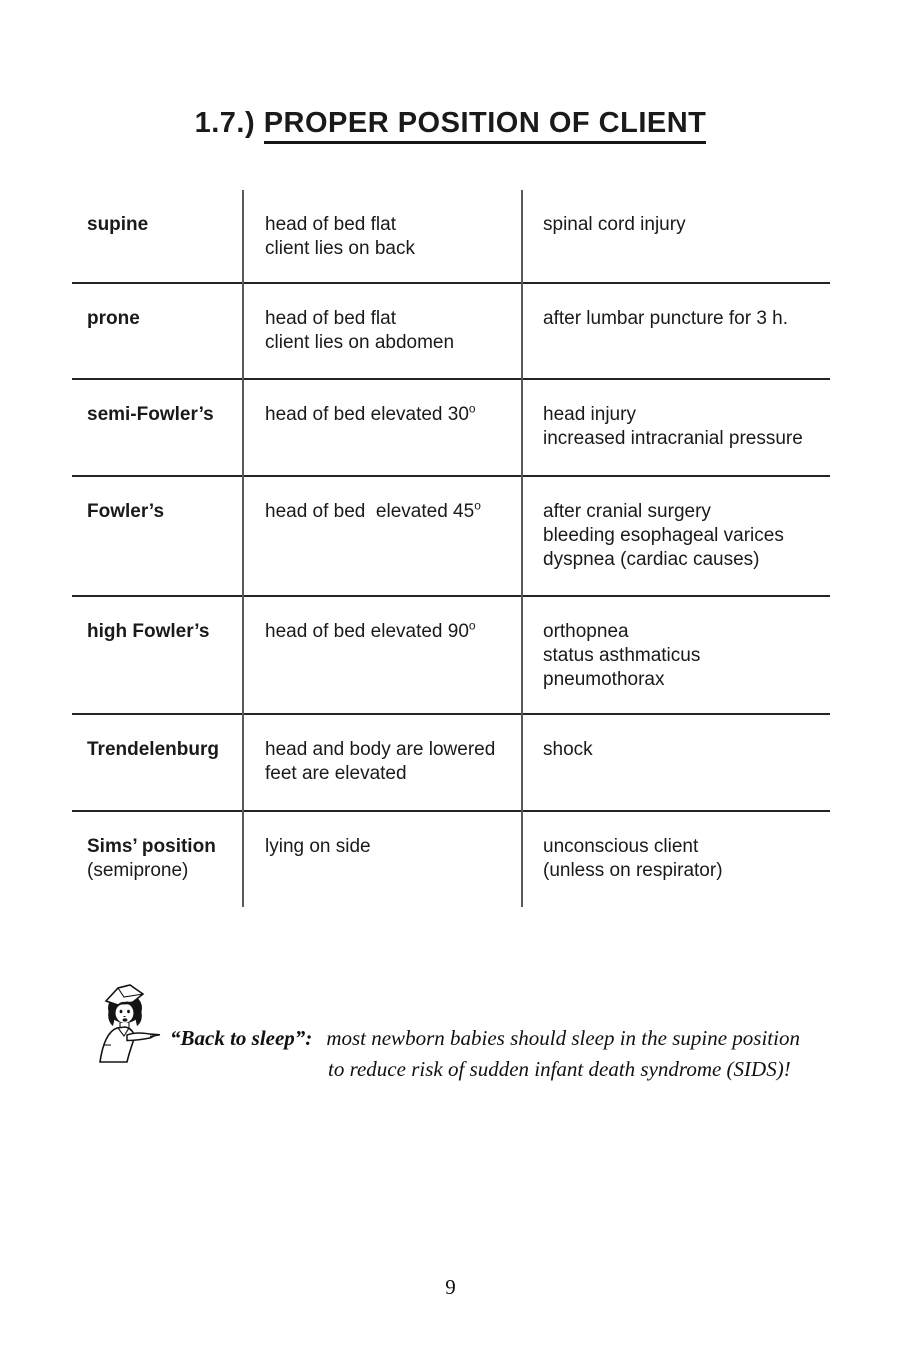  Describe the element at coordinates (138, 870) in the screenshot. I see `position-sublabel: (semiprone)` at that location.